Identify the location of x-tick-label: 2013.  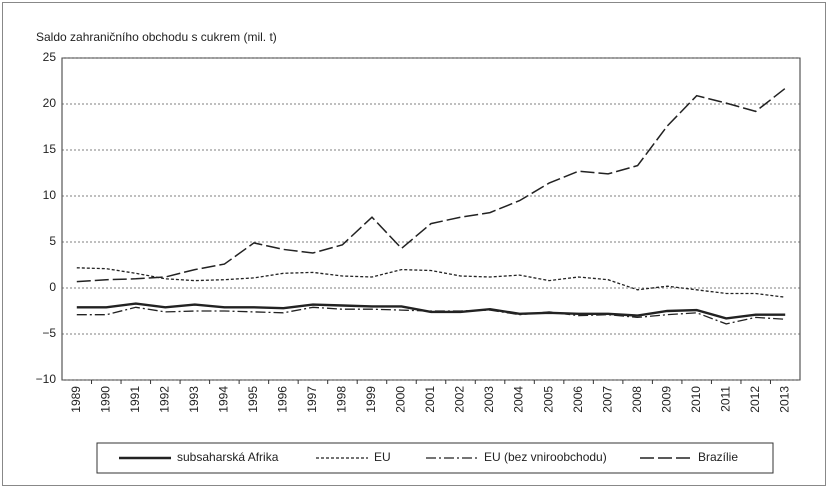
(784, 399).